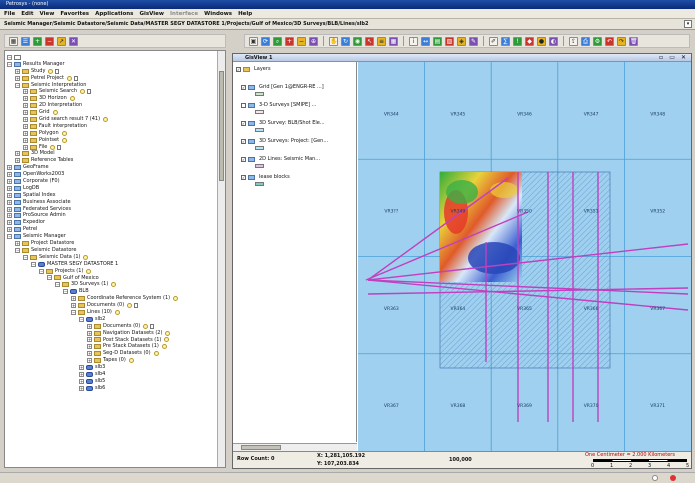 The width and height of the screenshot is (695, 483). I want to click on layer-item: ✓ Layers, so click(253, 69).